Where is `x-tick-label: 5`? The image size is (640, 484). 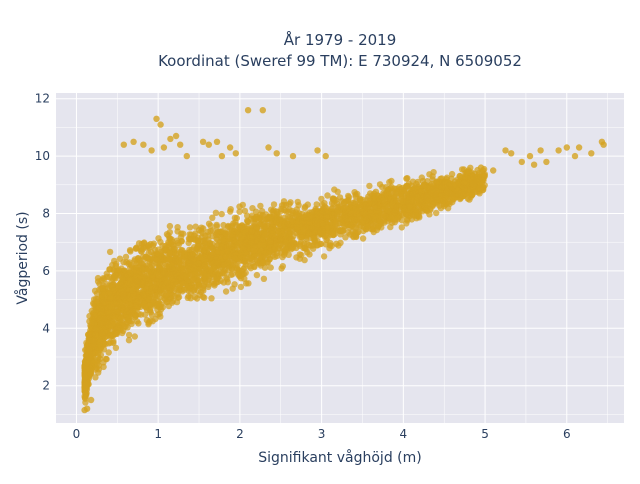
x-tick-label: 5 is located at coordinates (485, 434).